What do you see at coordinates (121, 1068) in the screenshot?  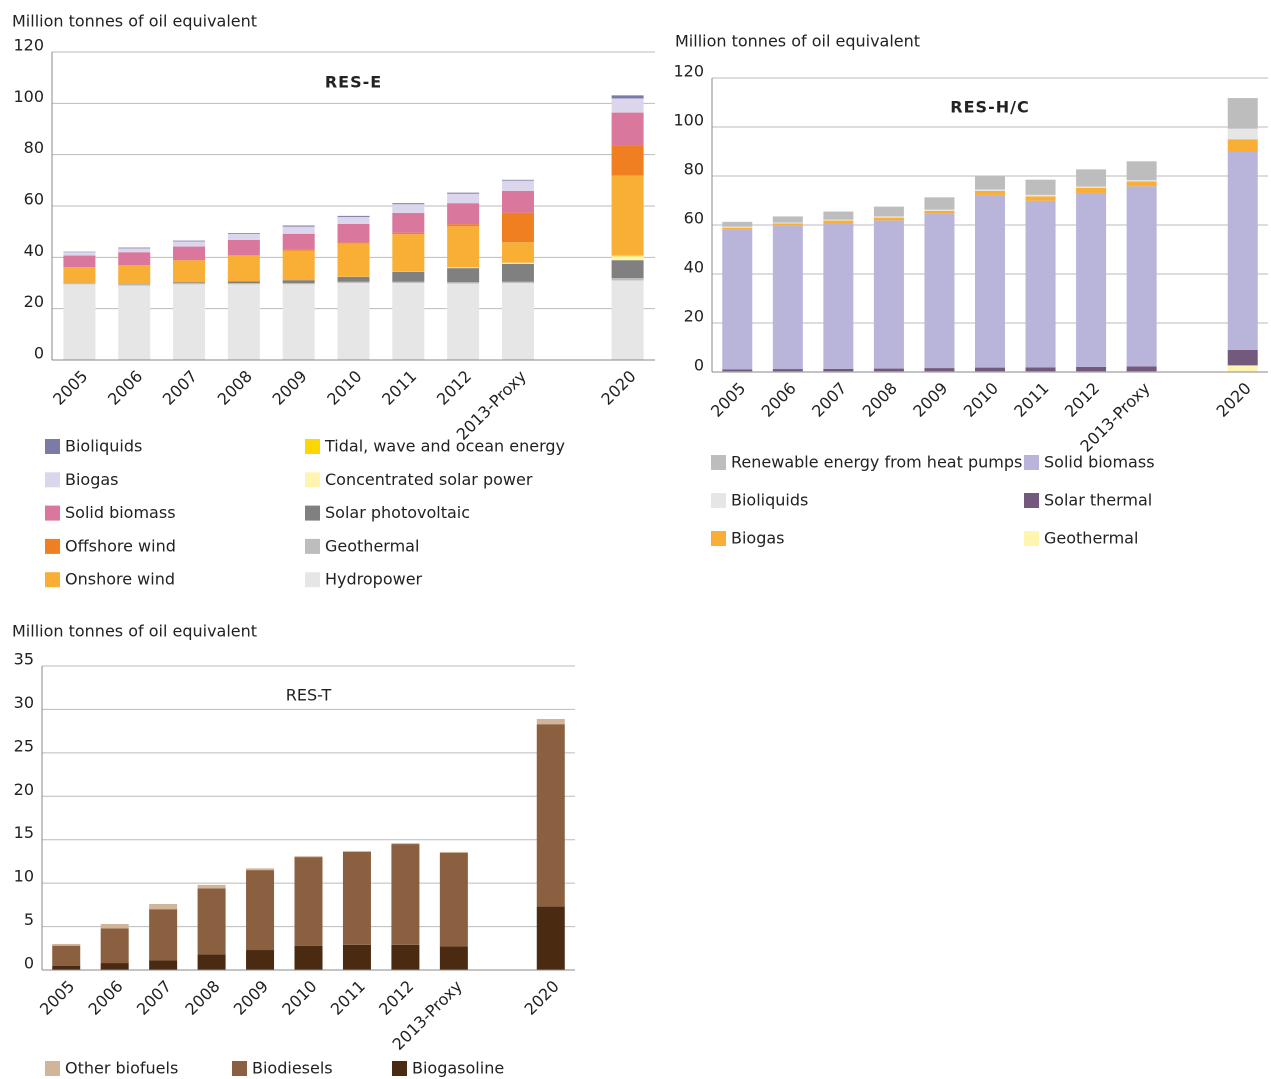 I see `legend-label: Other biofuels` at bounding box center [121, 1068].